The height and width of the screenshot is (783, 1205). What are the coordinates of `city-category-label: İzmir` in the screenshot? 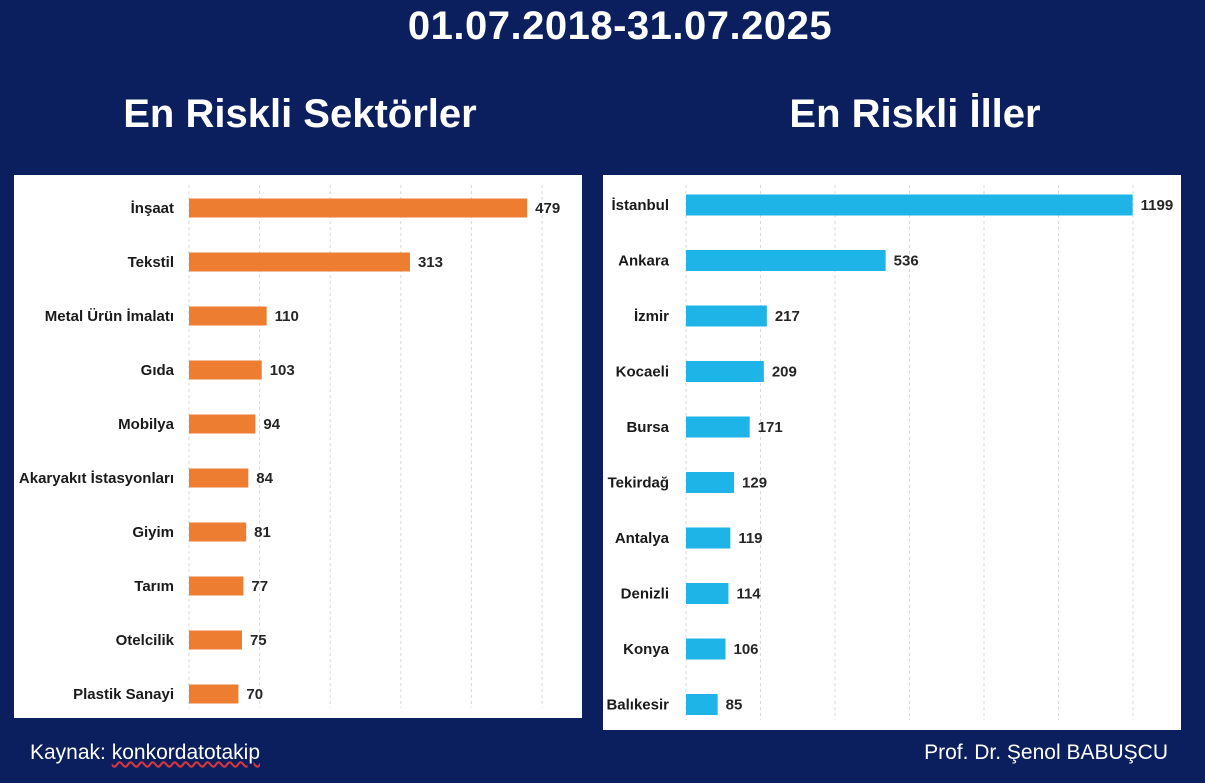 It's located at (651, 316).